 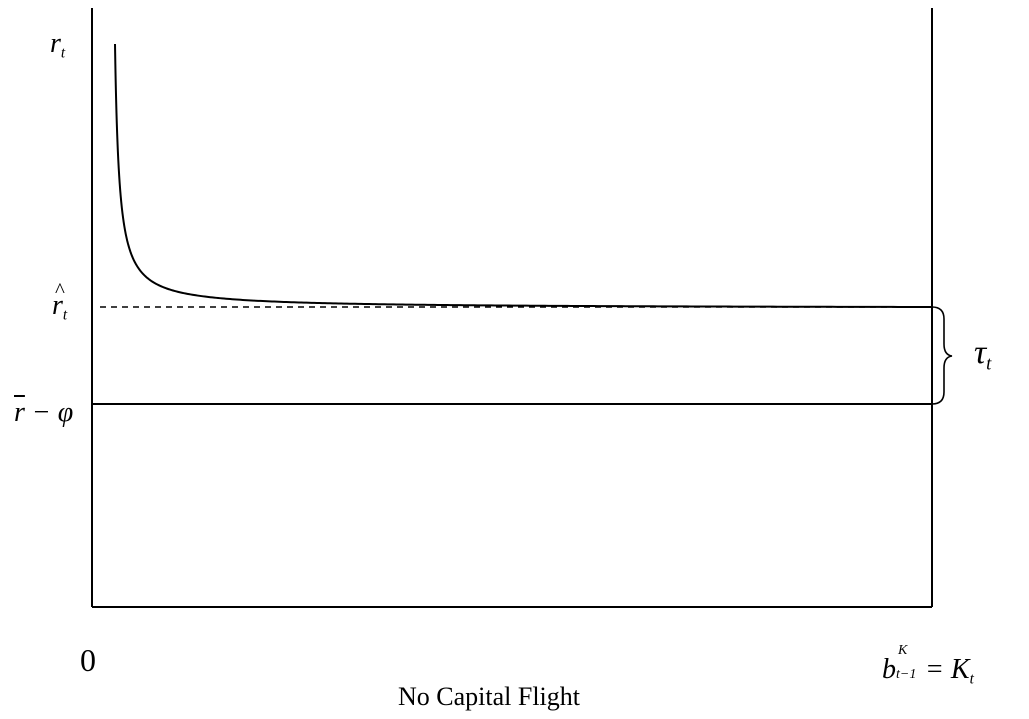 I want to click on origin-label: 0, so click(x=88, y=660).